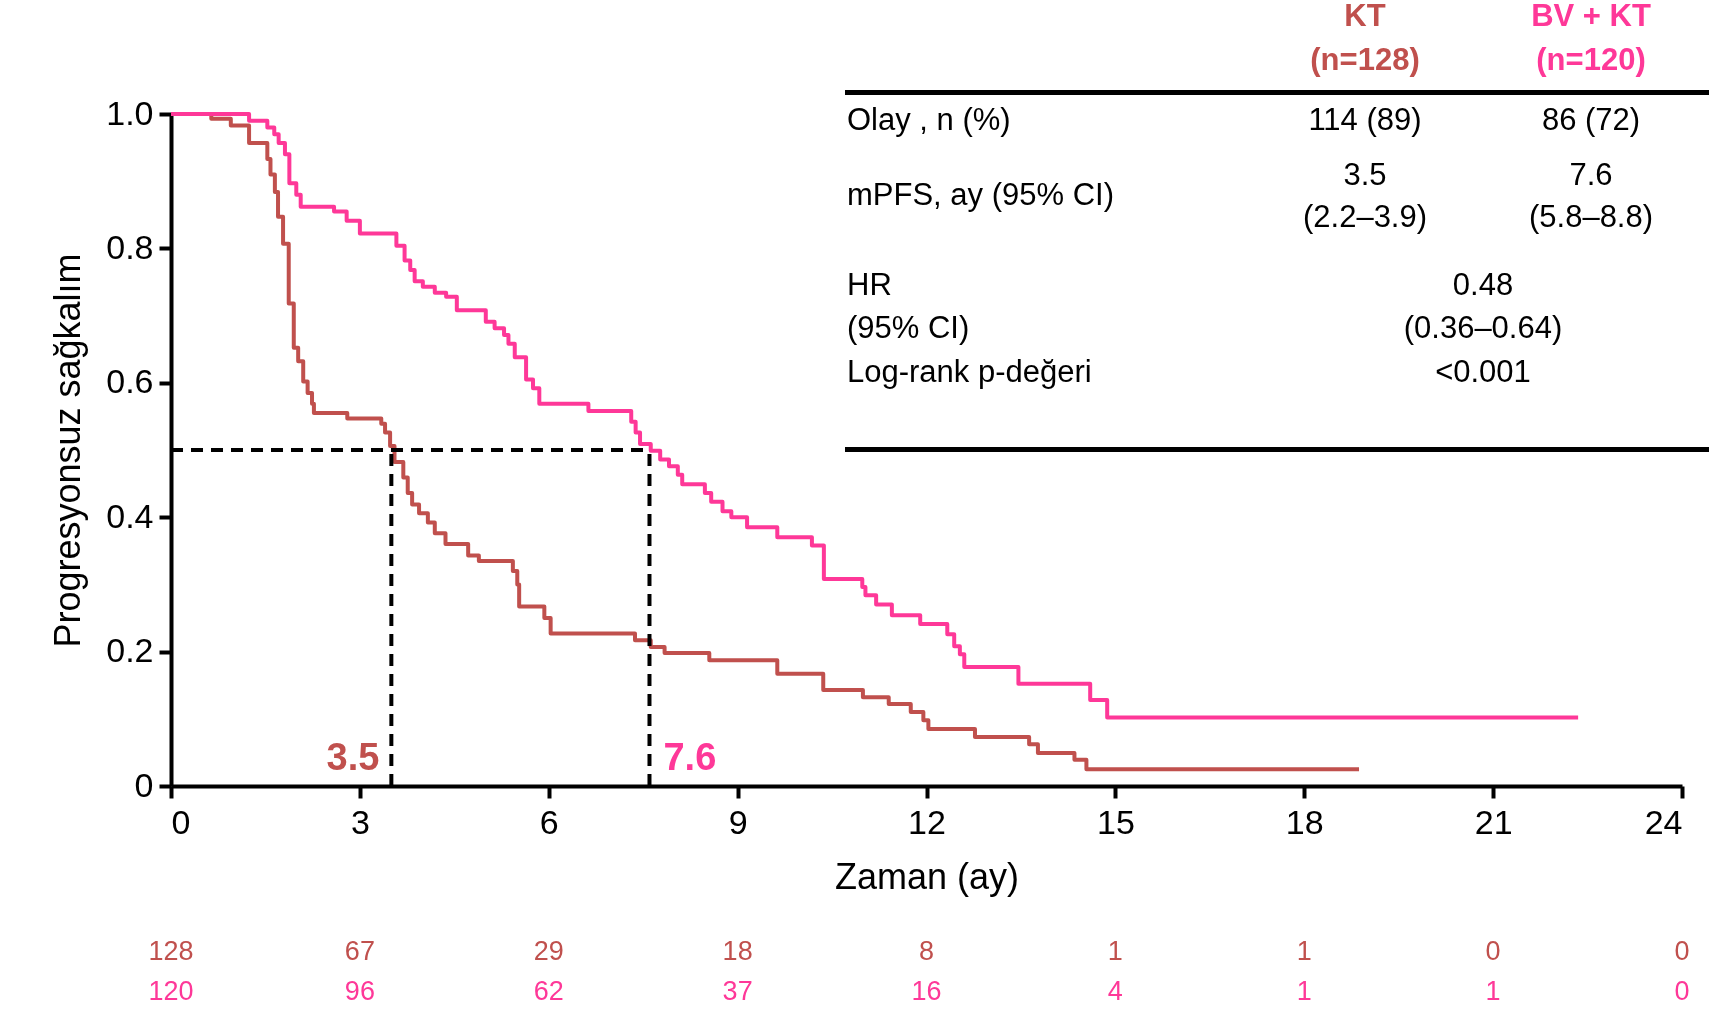 Image resolution: width=1729 pixels, height=1009 pixels. I want to click on ref-line-label: 3.5, so click(353, 757).